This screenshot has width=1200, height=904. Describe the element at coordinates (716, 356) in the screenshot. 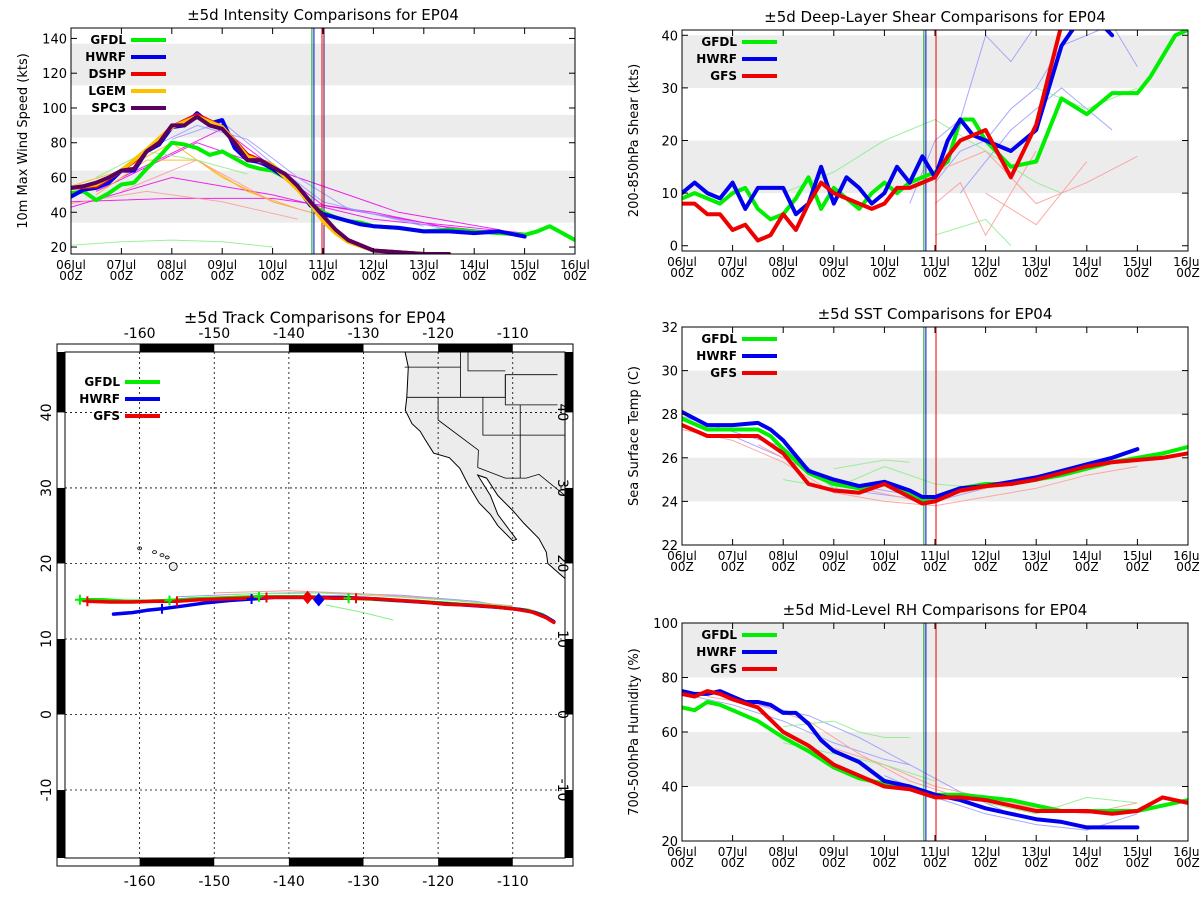

I see `sst-legend-label-hwrf: HWRF` at that location.